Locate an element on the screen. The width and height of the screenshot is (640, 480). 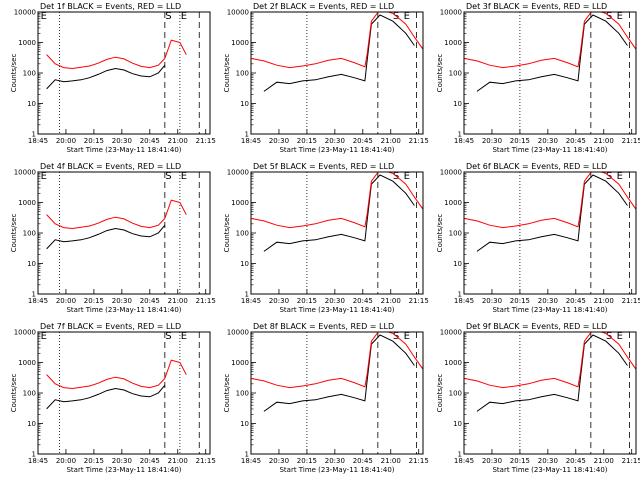
panel-title: Det 6f BLACK = Events, RED = LLD is located at coordinates (536, 166).